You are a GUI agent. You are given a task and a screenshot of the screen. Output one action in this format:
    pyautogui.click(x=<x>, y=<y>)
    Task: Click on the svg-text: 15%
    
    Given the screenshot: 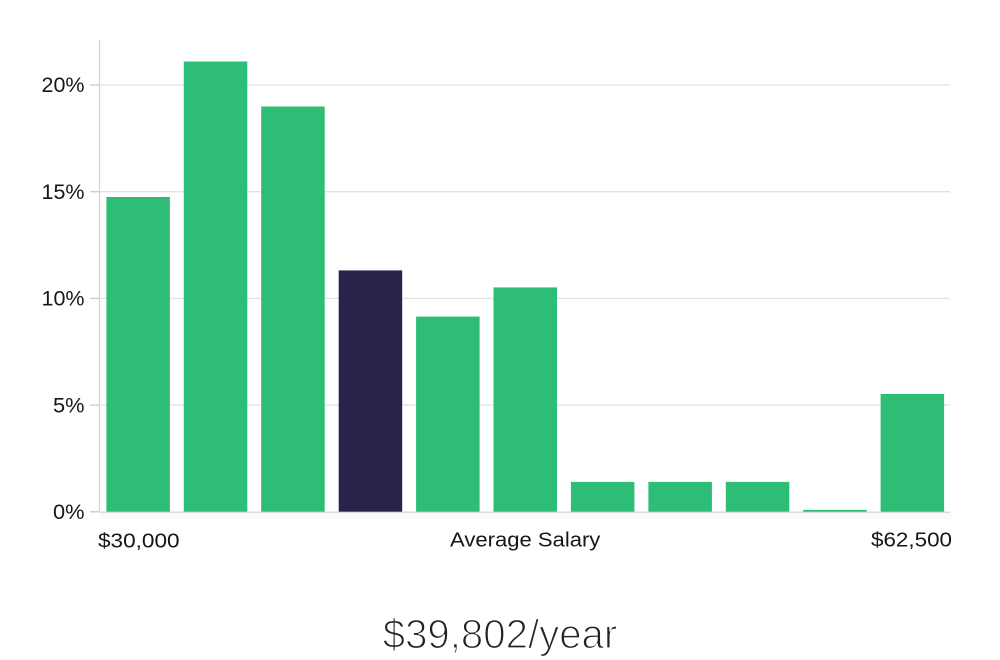 What is the action you would take?
    pyautogui.click(x=63, y=192)
    